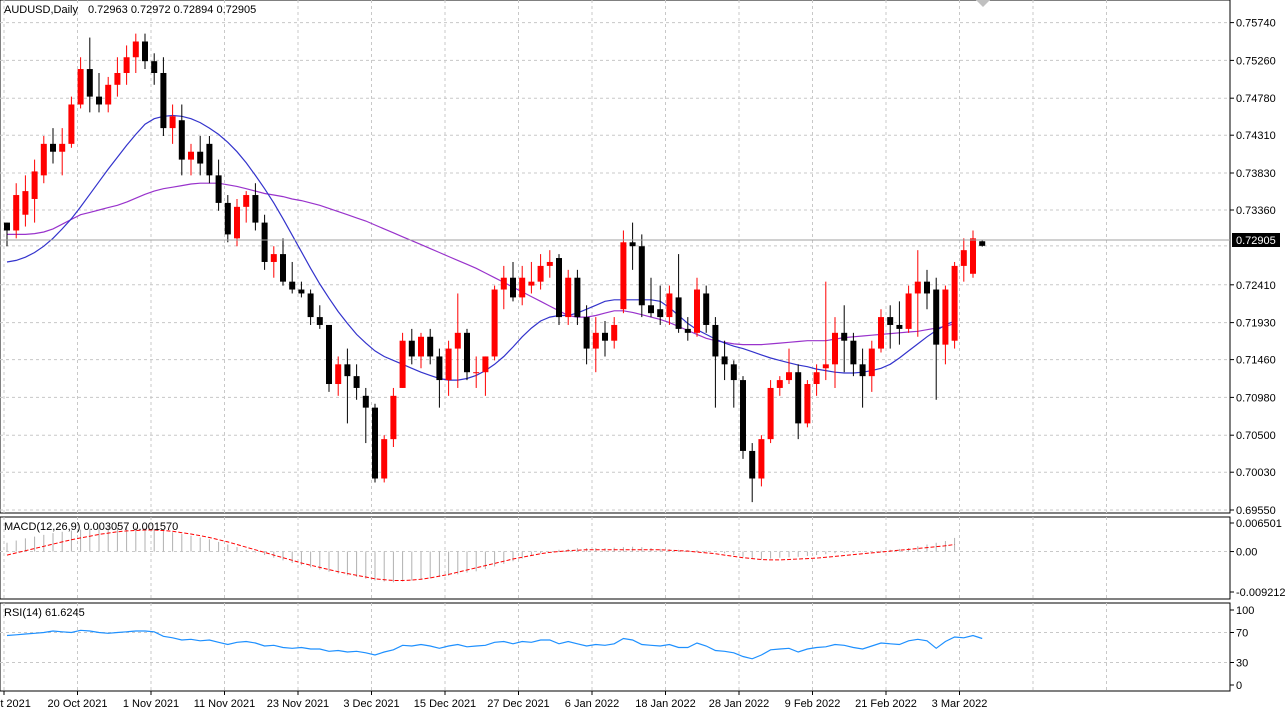 Image resolution: width=1288 pixels, height=717 pixels. Describe the element at coordinates (739, 704) in the screenshot. I see `date-tick: 28 Jan 2022` at that location.